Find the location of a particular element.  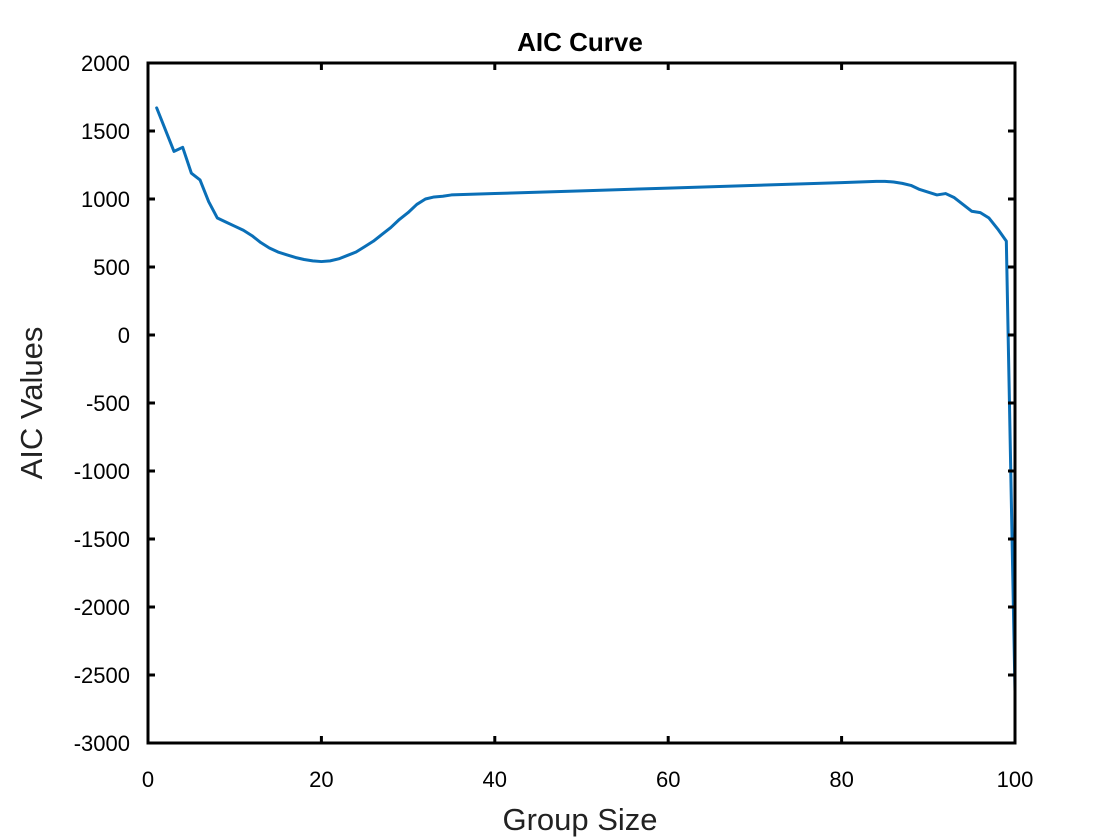

y-tick-label: -1500 is located at coordinates (102, 539).